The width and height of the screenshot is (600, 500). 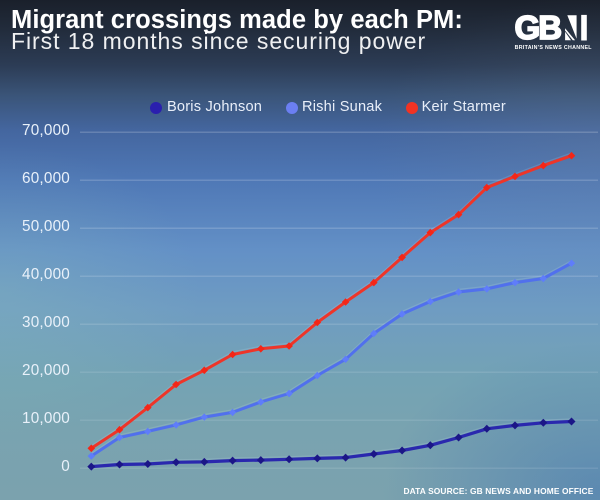 What do you see at coordinates (538, 27) in the screenshot?
I see `svg-text: GB` at bounding box center [538, 27].